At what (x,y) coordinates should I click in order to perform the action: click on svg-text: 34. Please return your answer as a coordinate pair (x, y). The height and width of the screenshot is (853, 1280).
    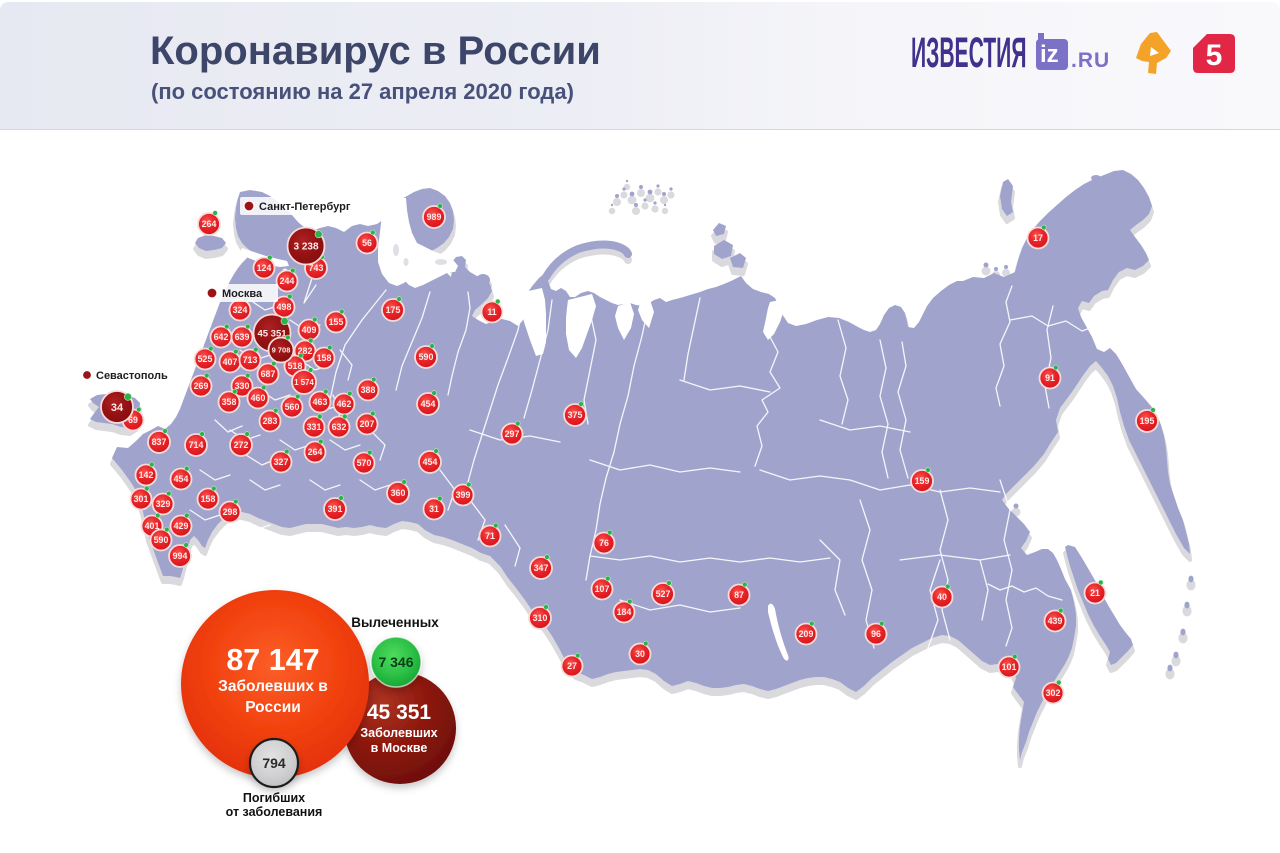
    Looking at the image, I should click on (117, 408).